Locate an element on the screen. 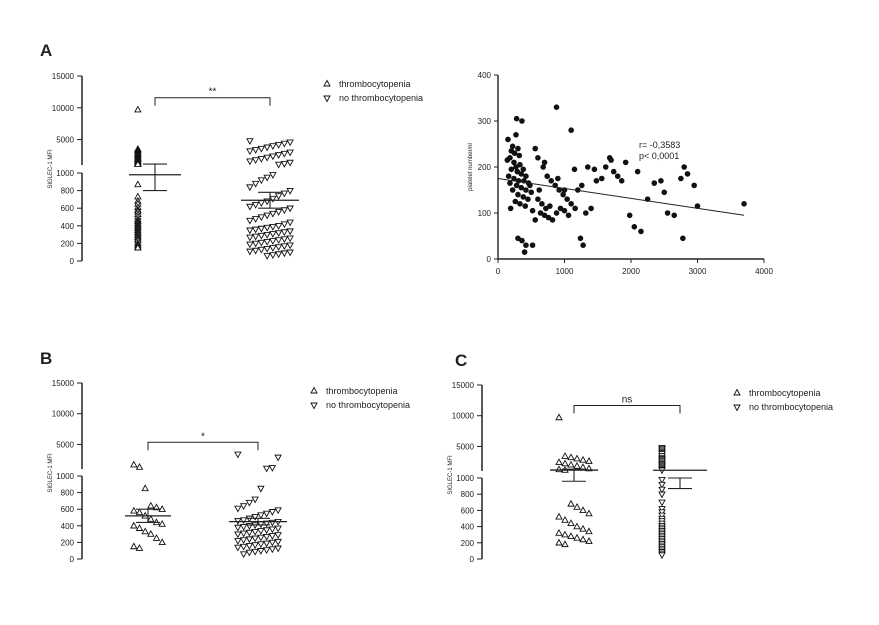  chart-c-legend-label: no thrombocytopenia is located at coordinates (791, 407).